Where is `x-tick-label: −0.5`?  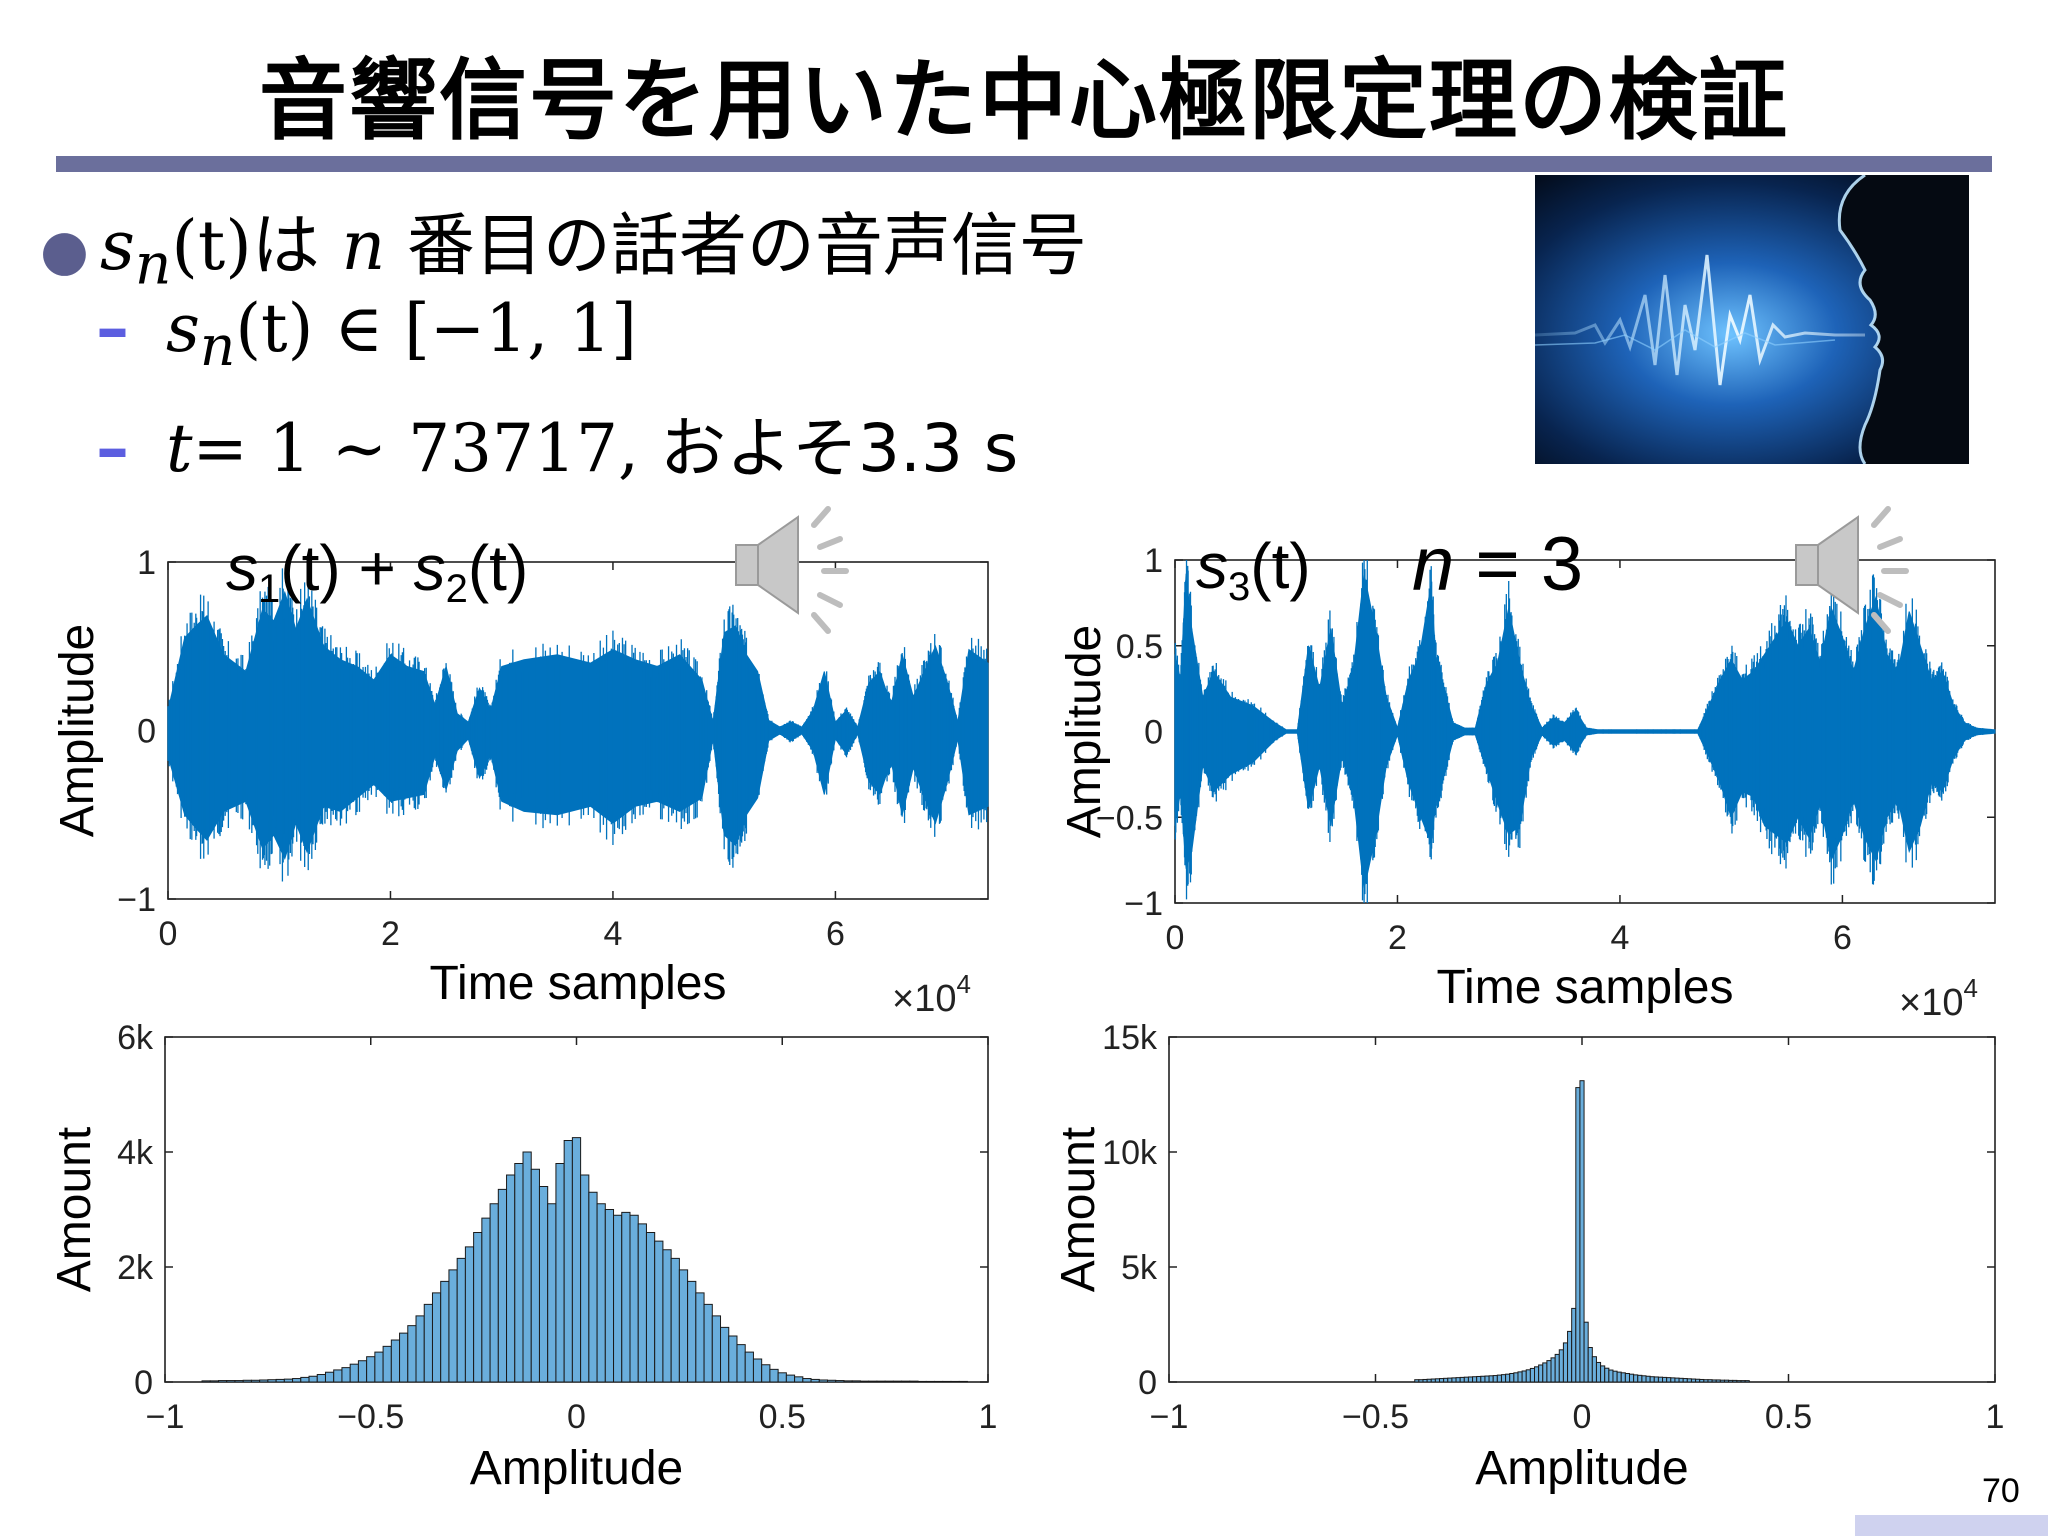 x-tick-label: −0.5 is located at coordinates (370, 1417).